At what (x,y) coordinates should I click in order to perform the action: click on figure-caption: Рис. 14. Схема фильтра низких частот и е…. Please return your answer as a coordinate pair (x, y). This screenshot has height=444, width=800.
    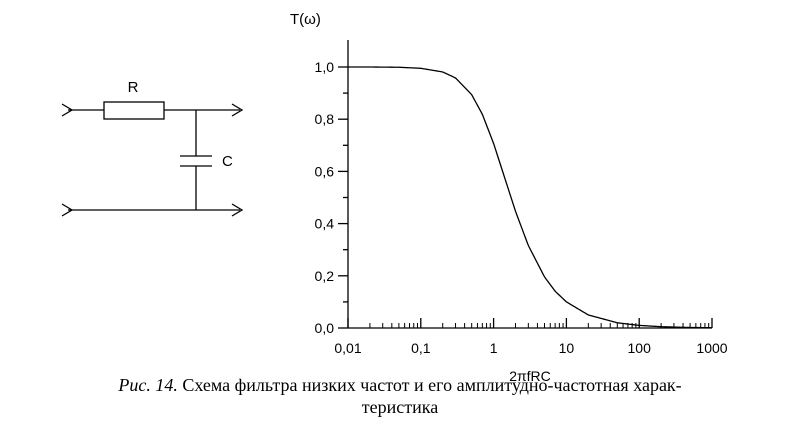
    Looking at the image, I should click on (400, 396).